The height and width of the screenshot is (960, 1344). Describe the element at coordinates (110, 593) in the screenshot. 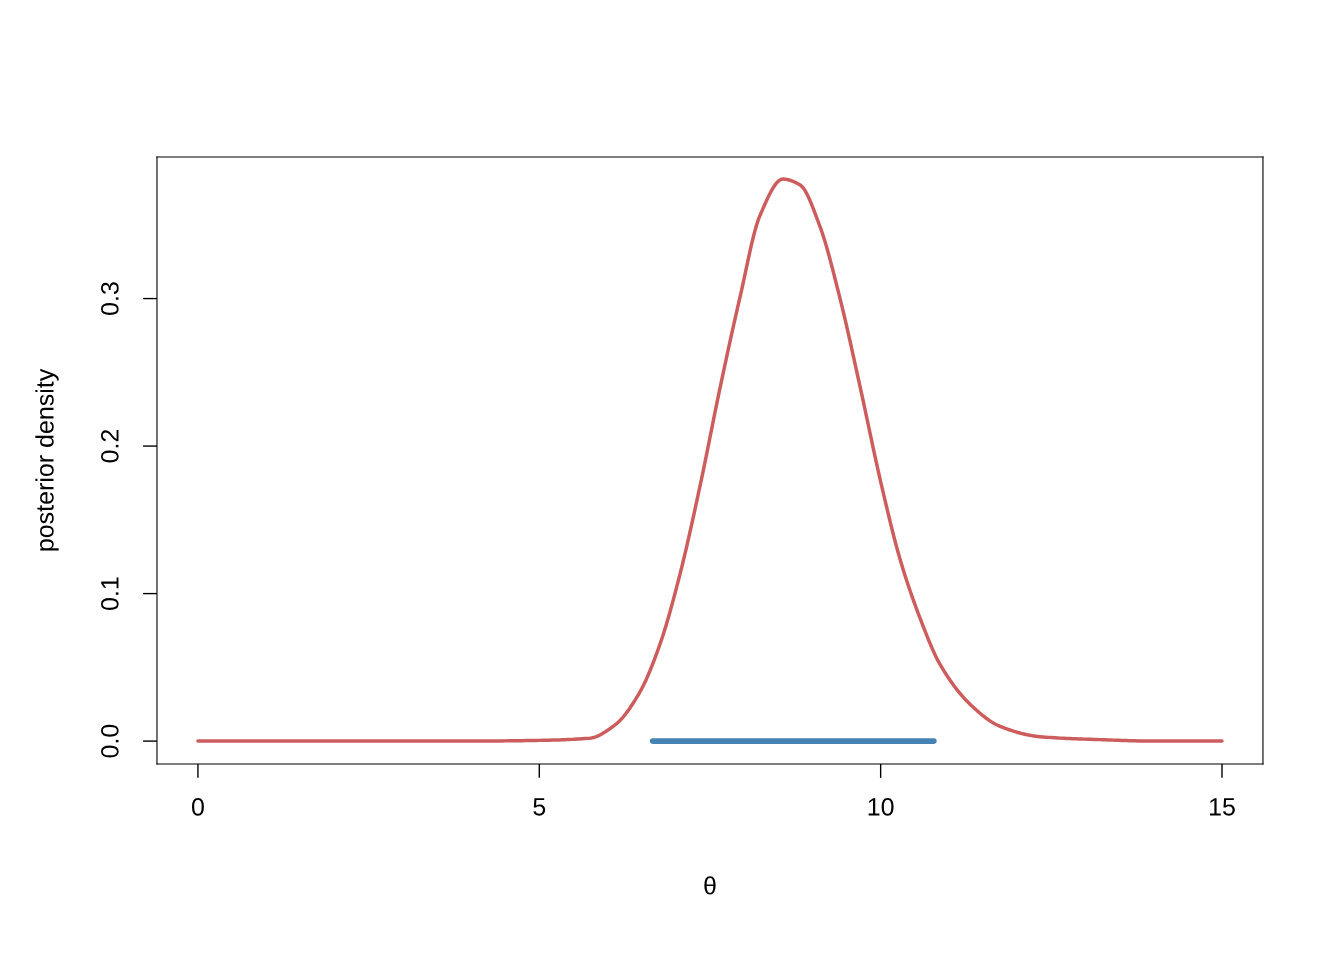

I see `y-tick-label: 0.1` at that location.